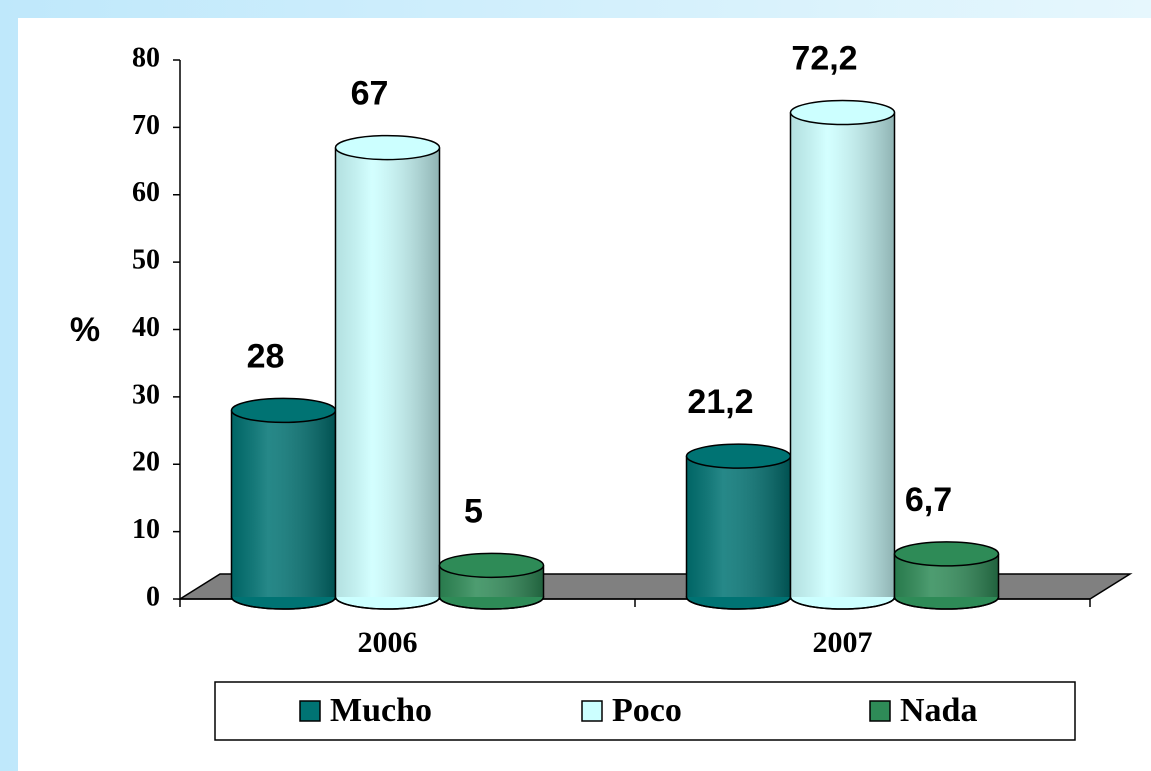 The height and width of the screenshot is (771, 1151). Describe the element at coordinates (381, 710) in the screenshot. I see `legend-label: Mucho` at that location.